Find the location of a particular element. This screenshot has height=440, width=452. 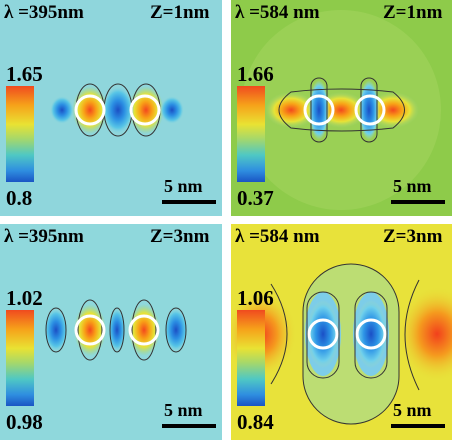

colorbar-min-label: 0.8 is located at coordinates (19, 198).